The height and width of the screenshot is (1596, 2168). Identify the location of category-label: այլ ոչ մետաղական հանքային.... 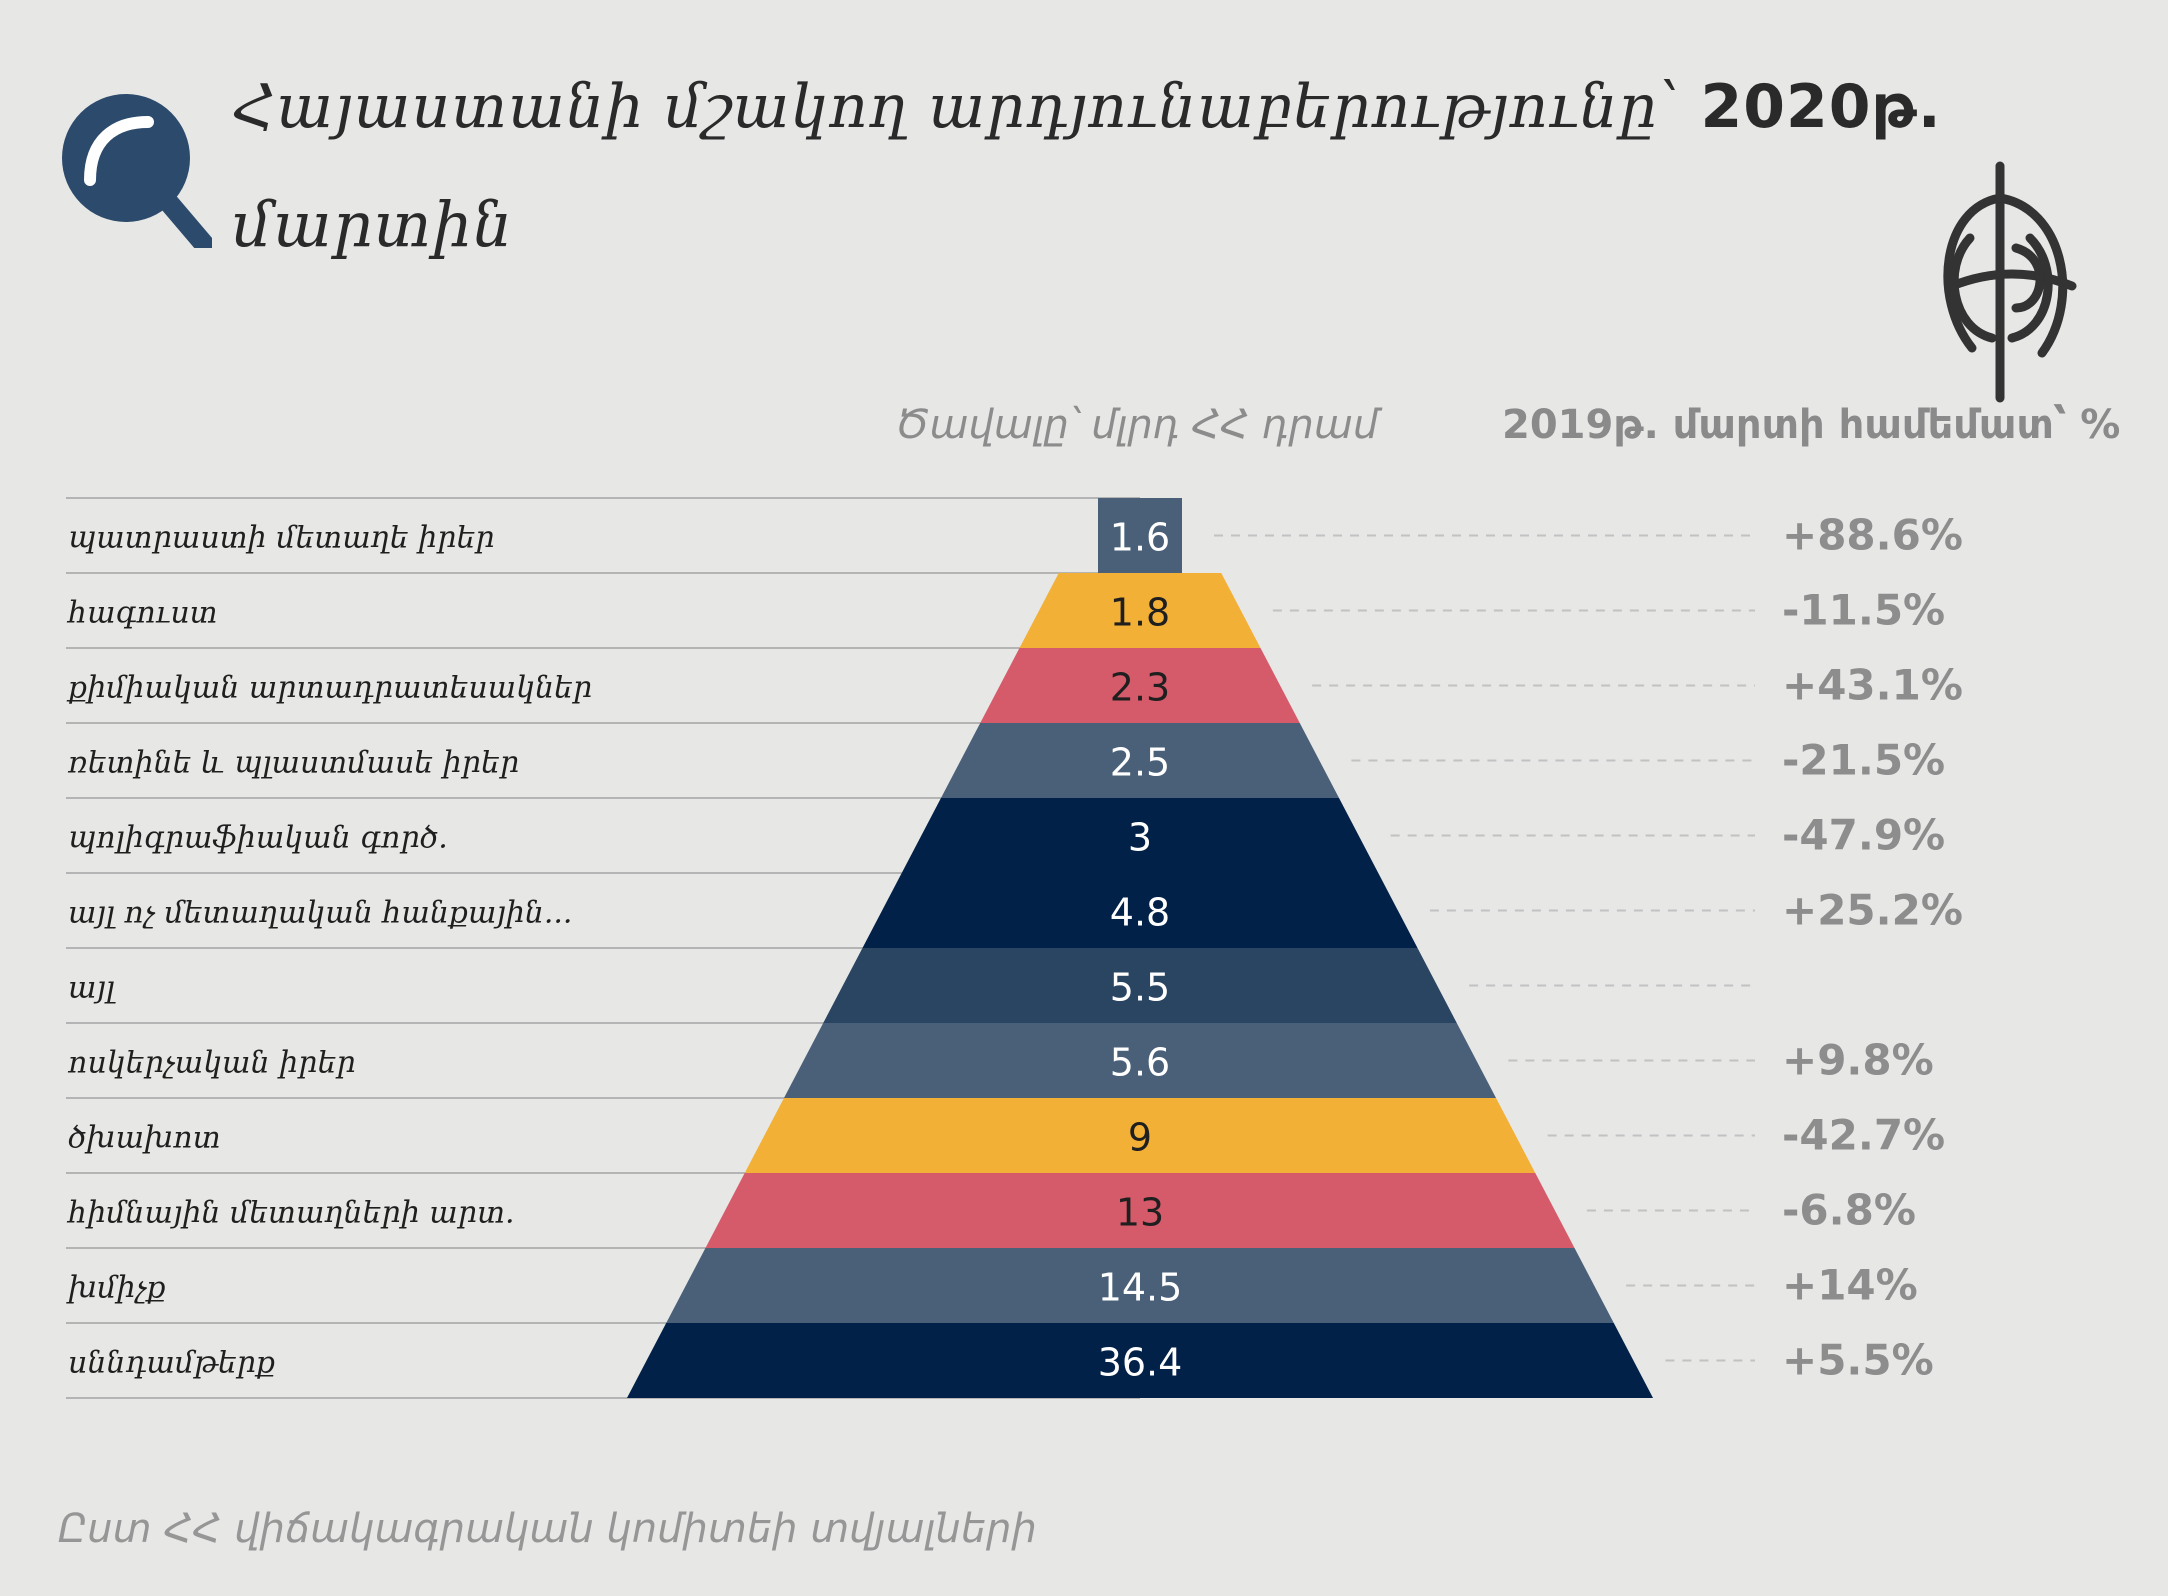
(320, 913).